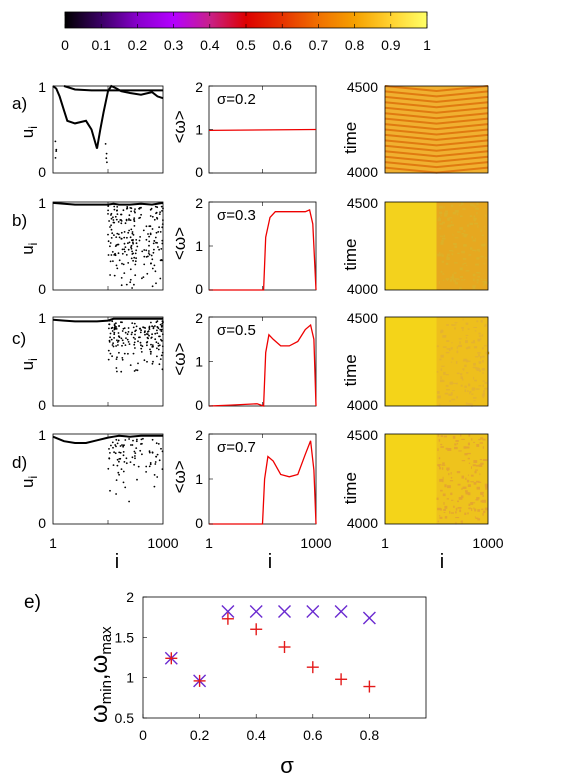 The height and width of the screenshot is (783, 570). I want to click on svg-text: <ω>, so click(179, 243).